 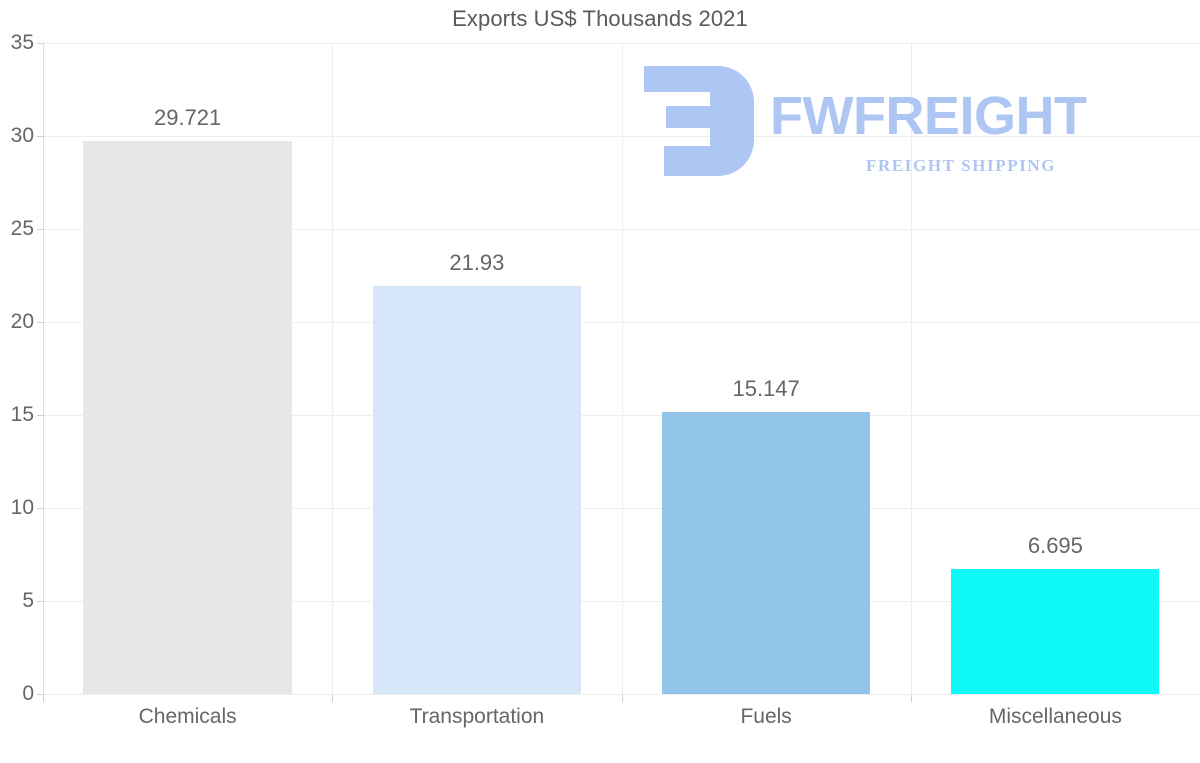 I want to click on bar-value-label: 6.695, so click(x=1055, y=546).